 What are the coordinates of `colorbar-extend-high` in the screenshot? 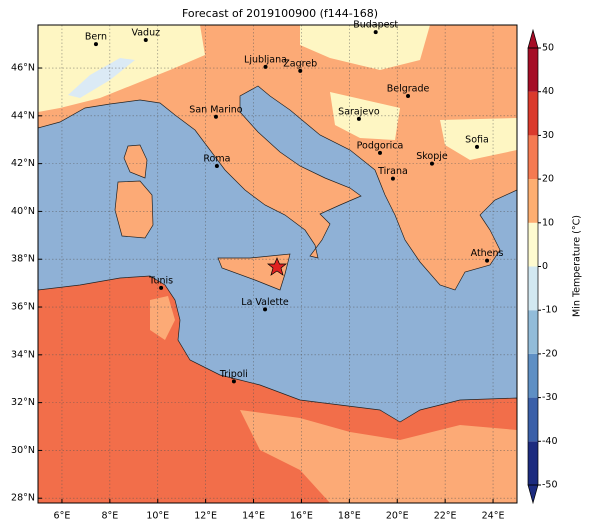 It's located at (533, 38).